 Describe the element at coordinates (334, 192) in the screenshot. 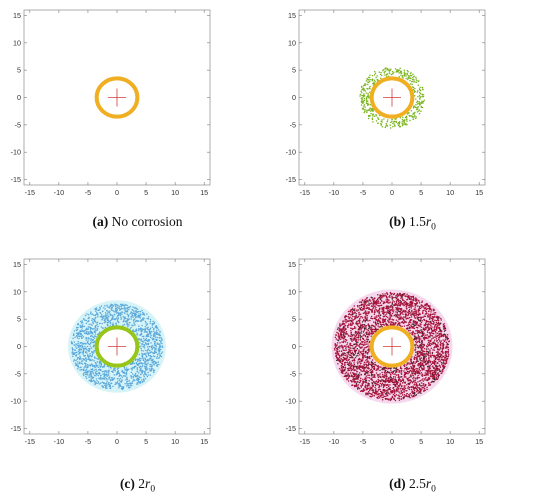

I see `x-tick-label-b: -10` at that location.